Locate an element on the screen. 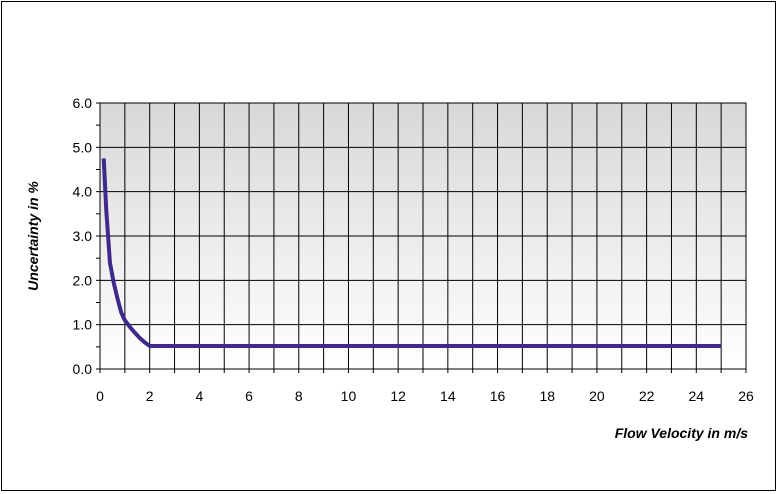 Image resolution: width=779 pixels, height=494 pixels. y-tick-label: 2.0 is located at coordinates (83, 280).